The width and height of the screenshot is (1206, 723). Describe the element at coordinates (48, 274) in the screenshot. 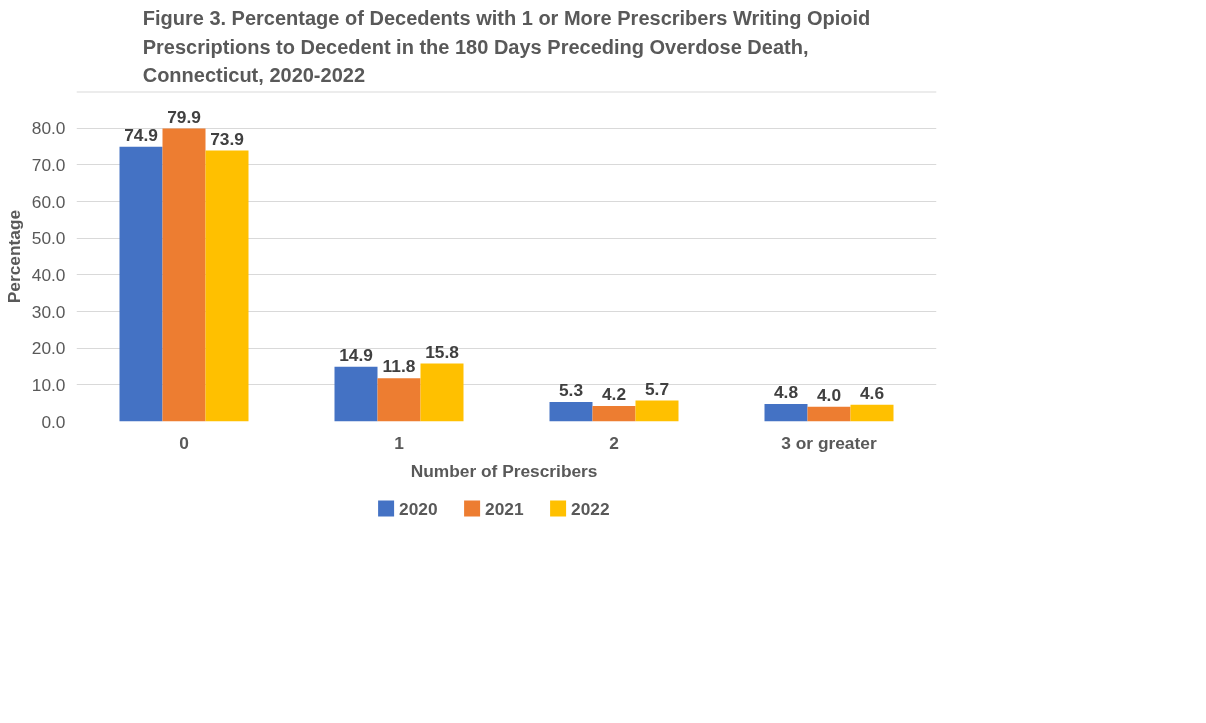

I see `y-tick-label: 40.0` at that location.